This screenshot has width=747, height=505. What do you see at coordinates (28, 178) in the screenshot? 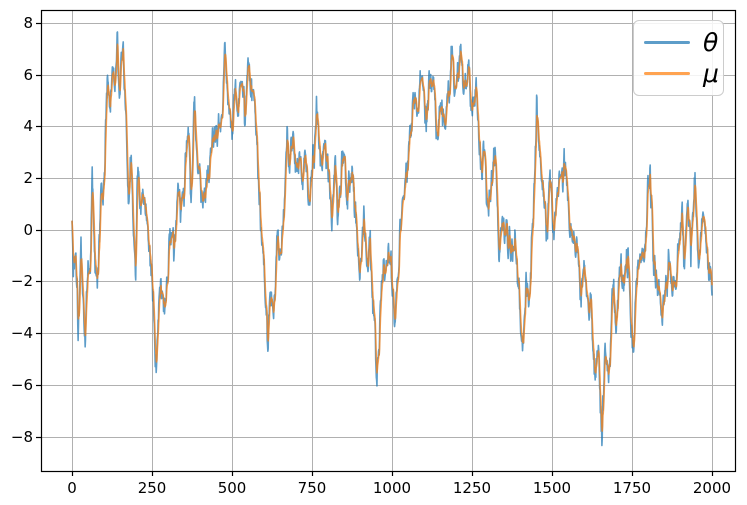
I see `y-tick-label: 2` at bounding box center [28, 178].